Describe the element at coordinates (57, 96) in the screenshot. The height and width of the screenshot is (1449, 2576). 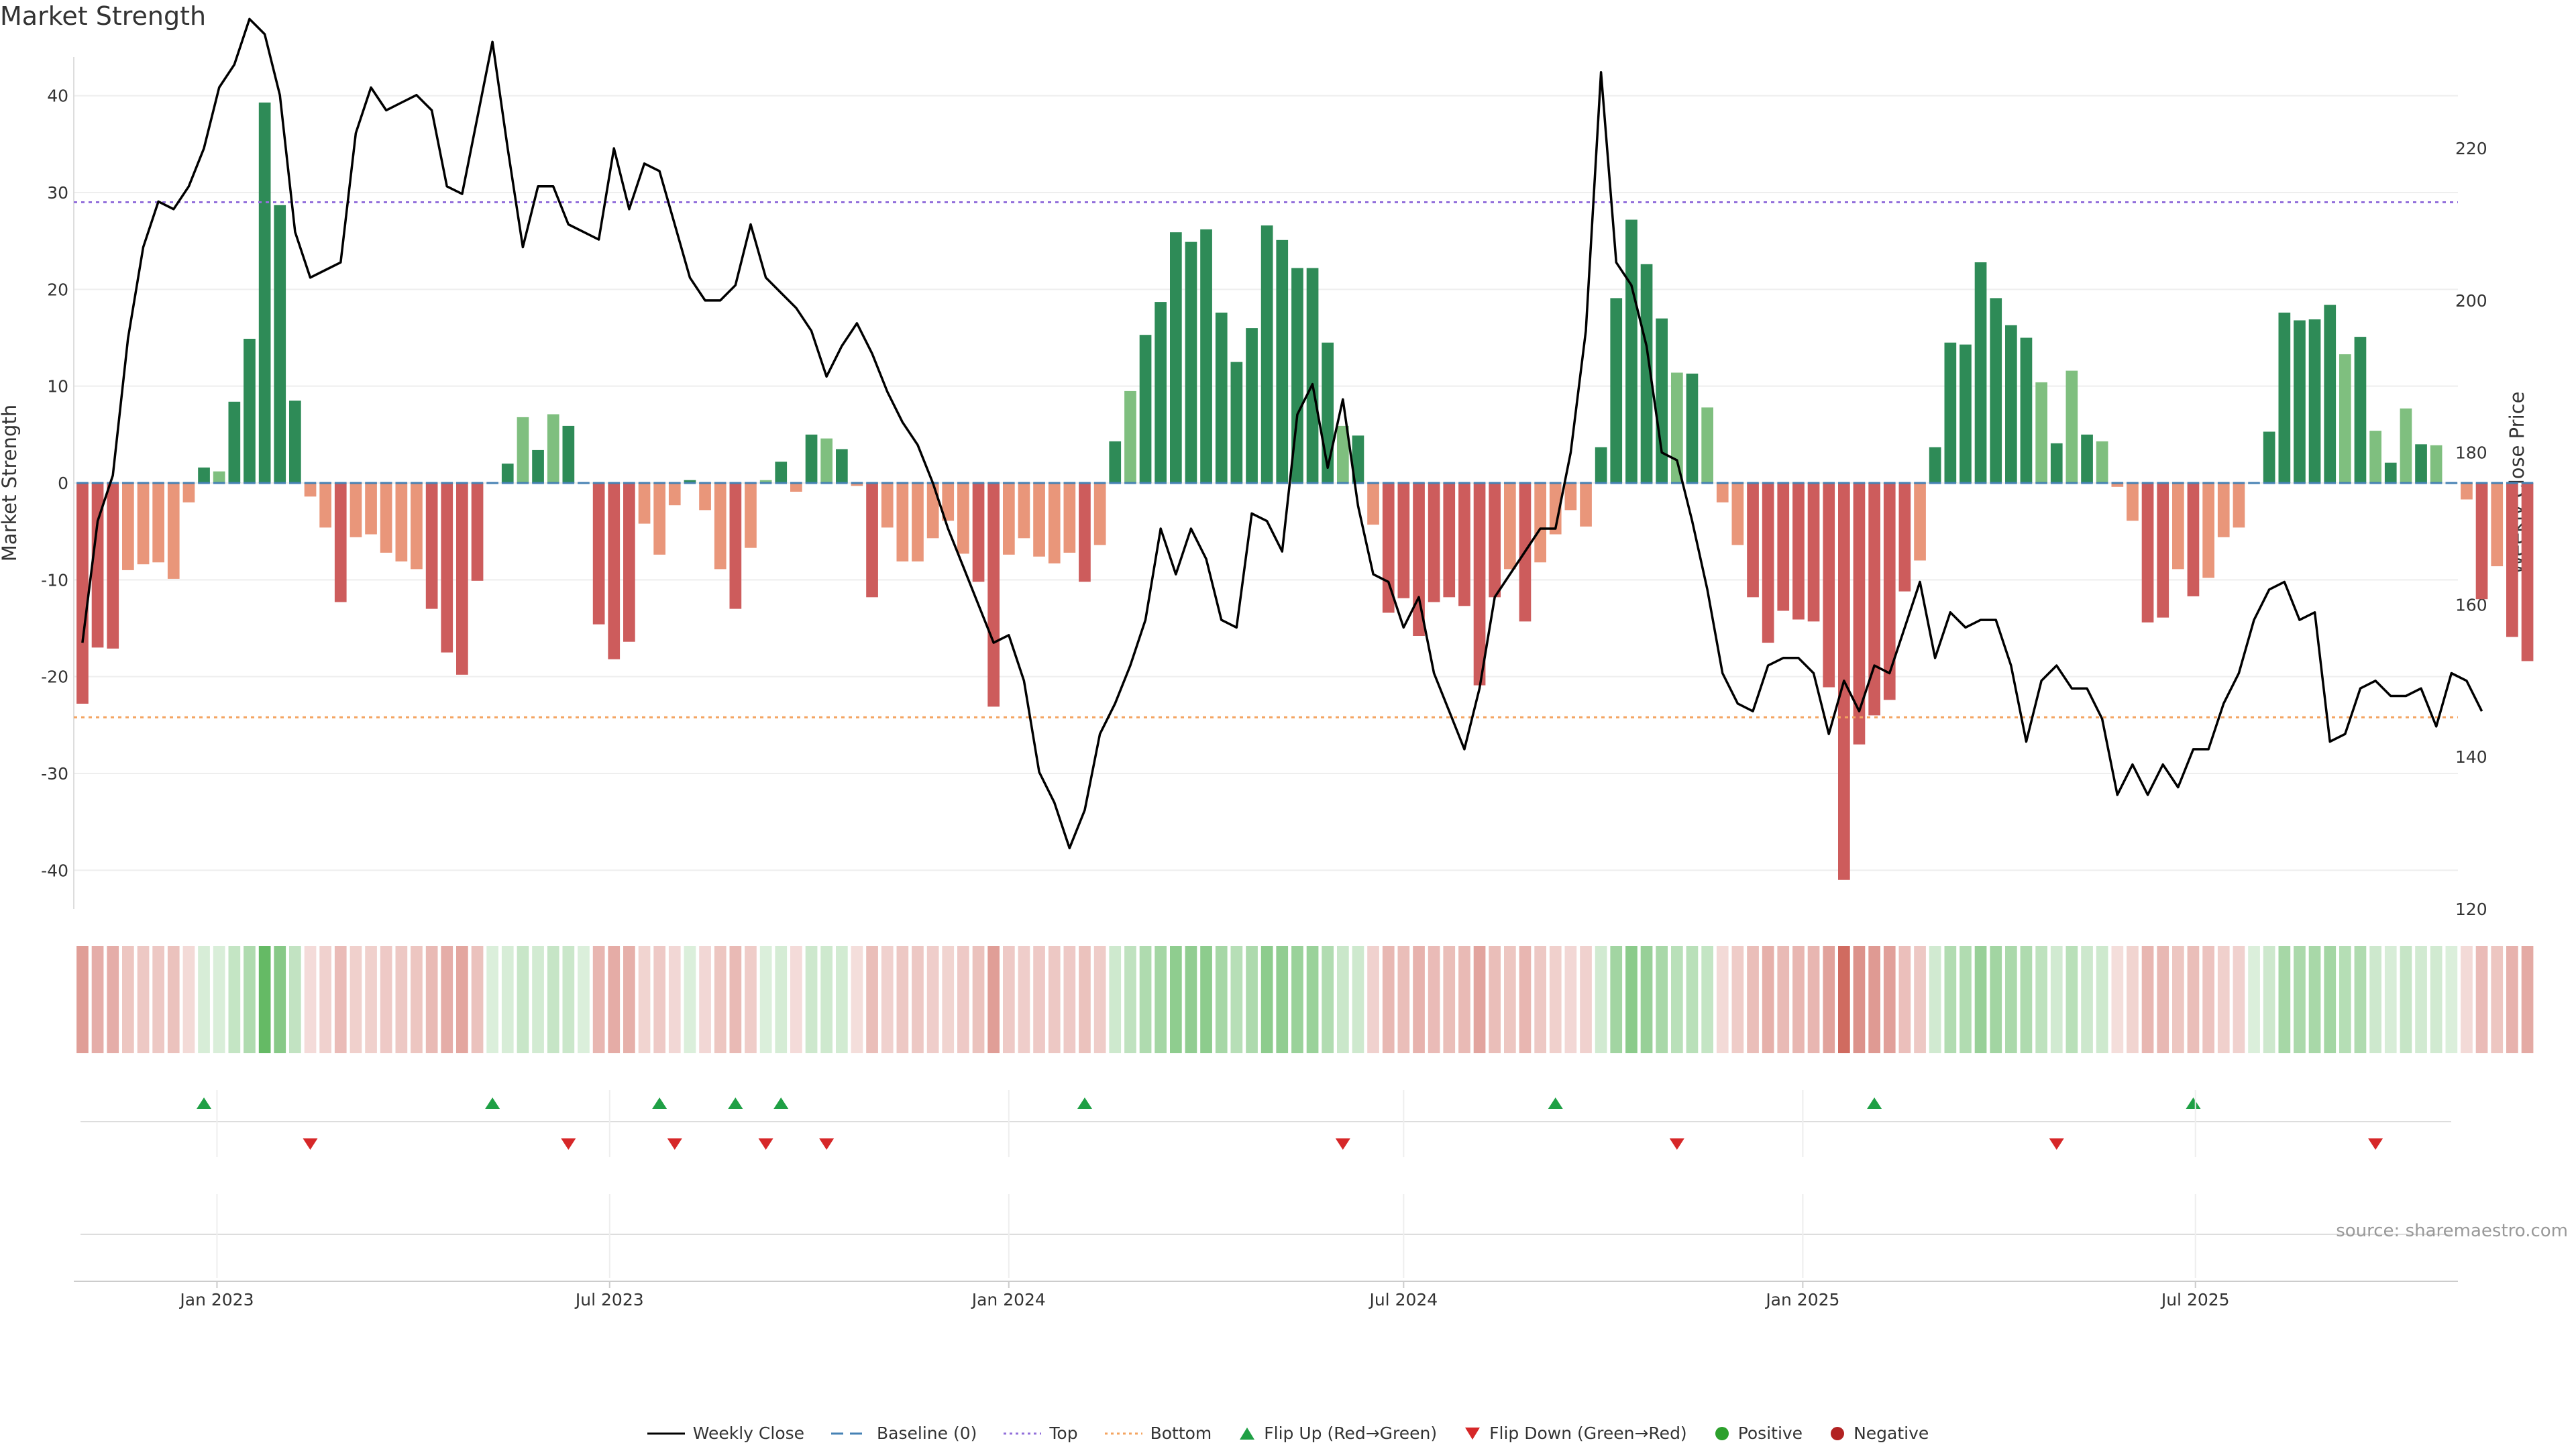
I see `y-tick-label: 40` at that location.